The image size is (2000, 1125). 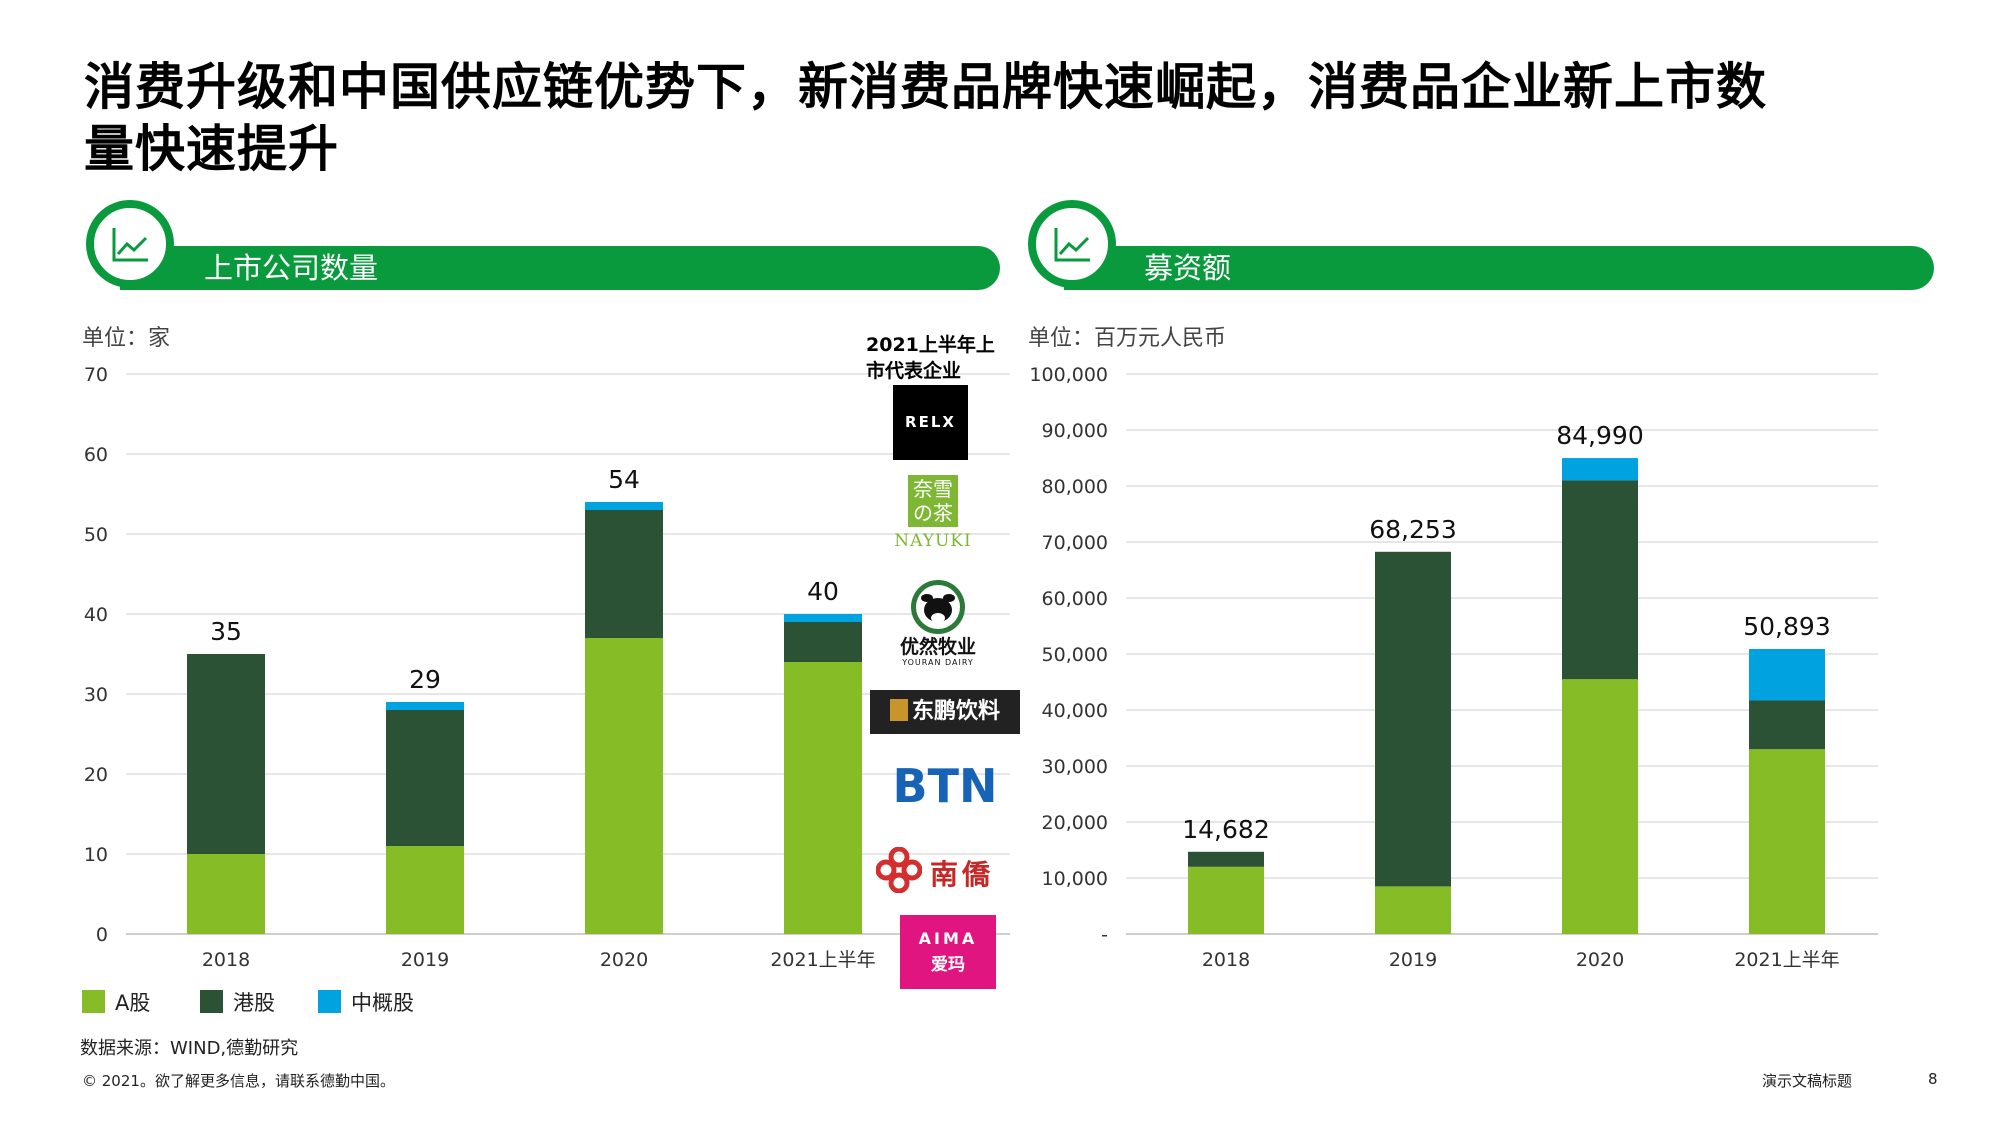 I want to click on right-banner, so click(x=1499, y=268).